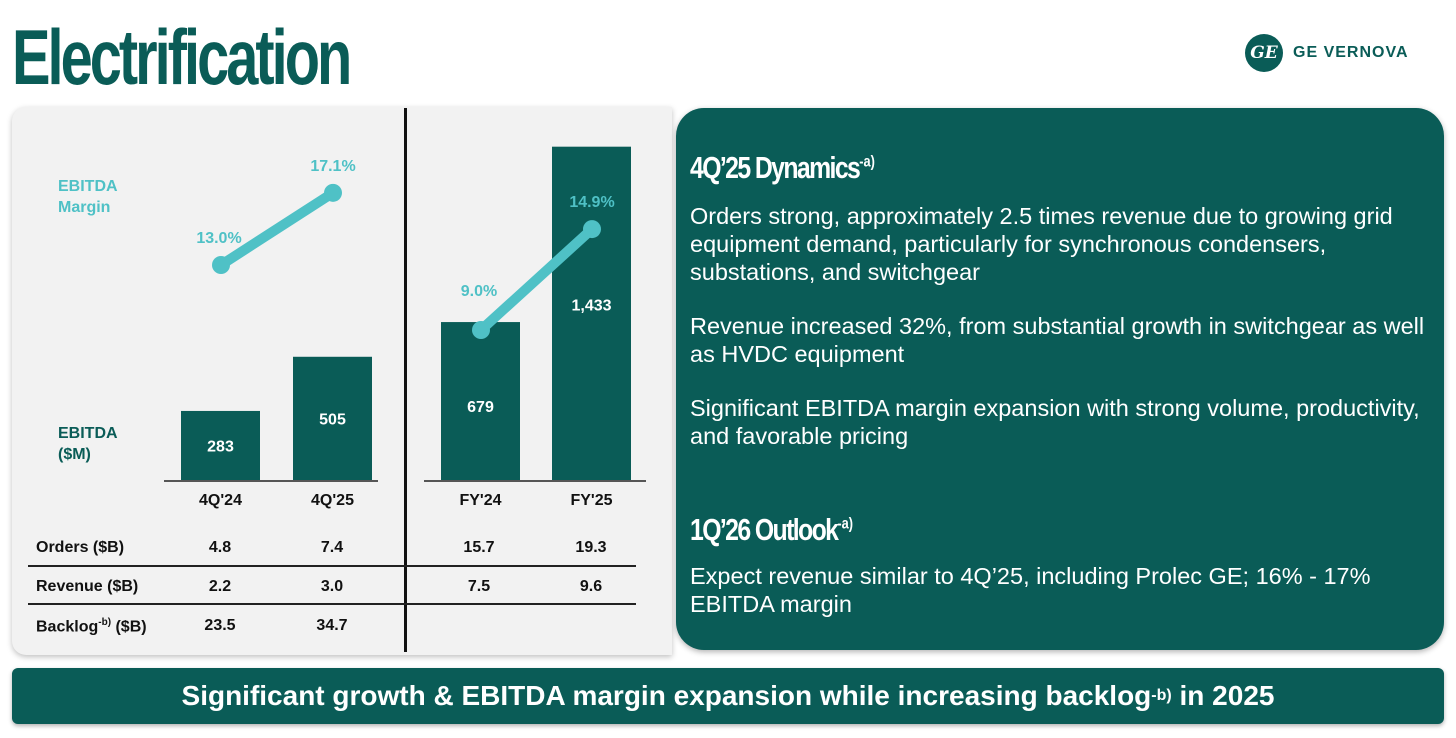 This screenshot has height=738, width=1456. I want to click on table-cell: 7.4, so click(332, 547).